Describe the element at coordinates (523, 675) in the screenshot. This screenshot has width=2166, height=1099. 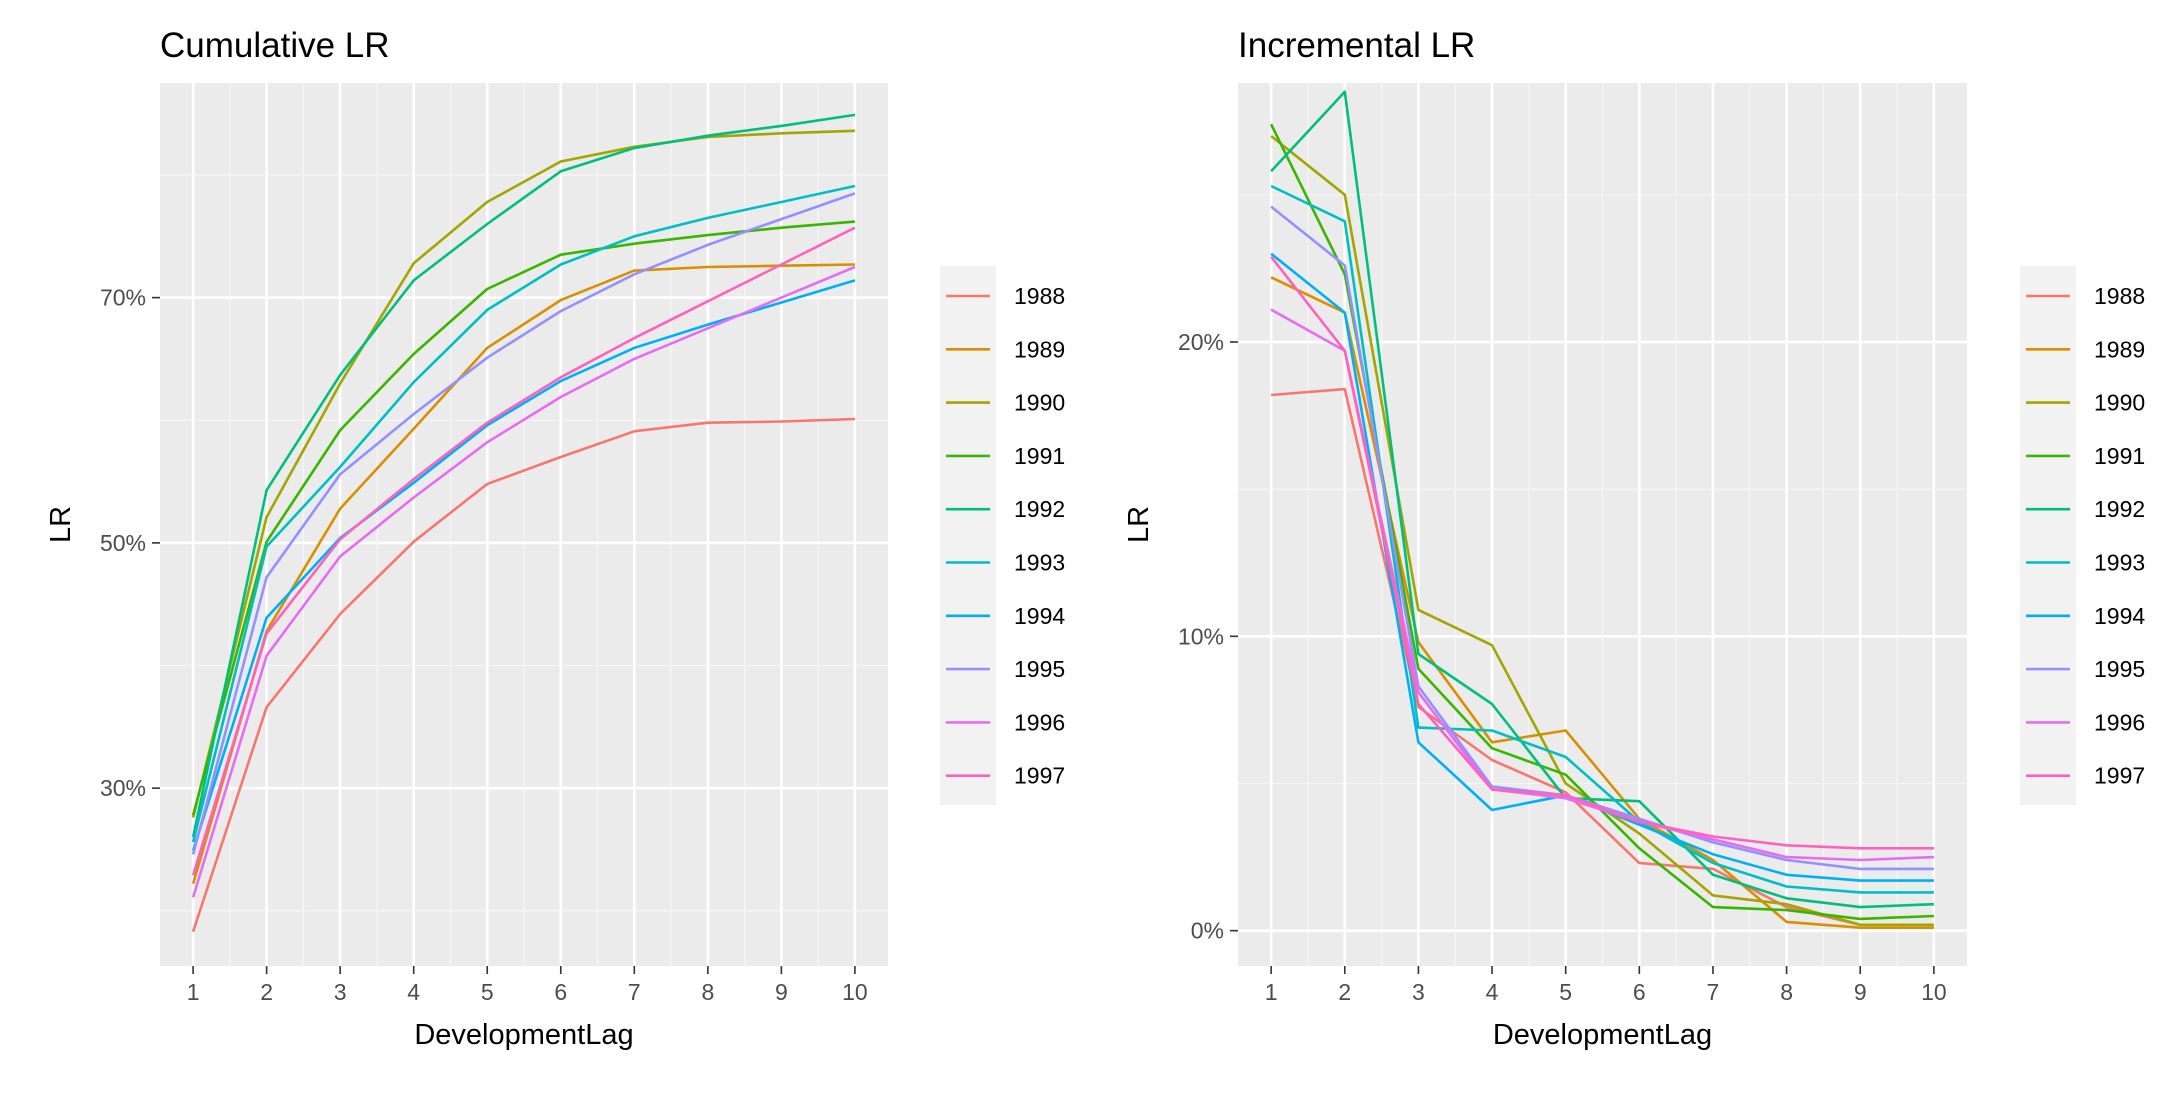
I see `series-line-1988` at that location.